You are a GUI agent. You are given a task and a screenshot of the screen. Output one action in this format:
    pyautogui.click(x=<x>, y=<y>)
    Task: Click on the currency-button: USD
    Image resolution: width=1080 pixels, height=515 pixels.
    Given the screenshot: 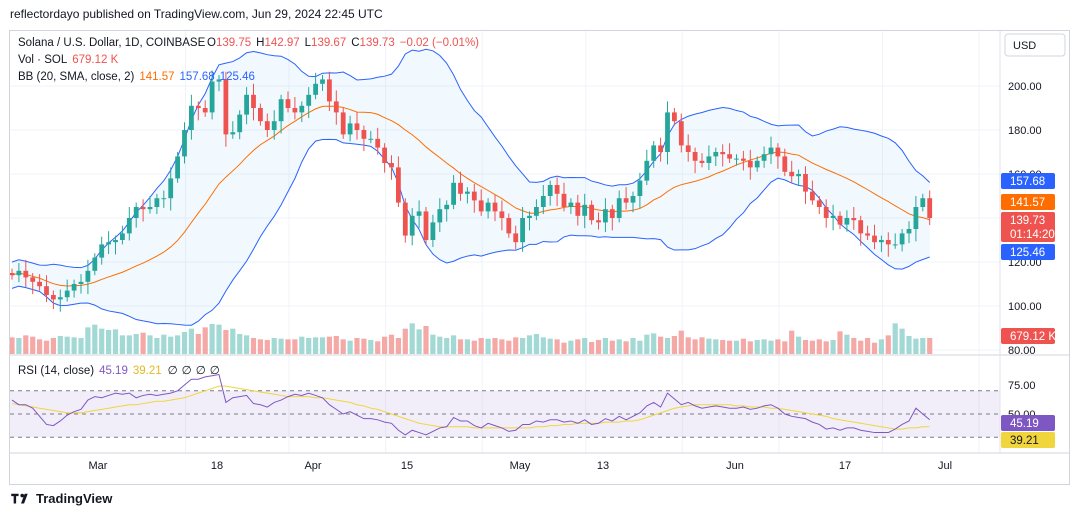 What is the action you would take?
    pyautogui.click(x=1035, y=45)
    